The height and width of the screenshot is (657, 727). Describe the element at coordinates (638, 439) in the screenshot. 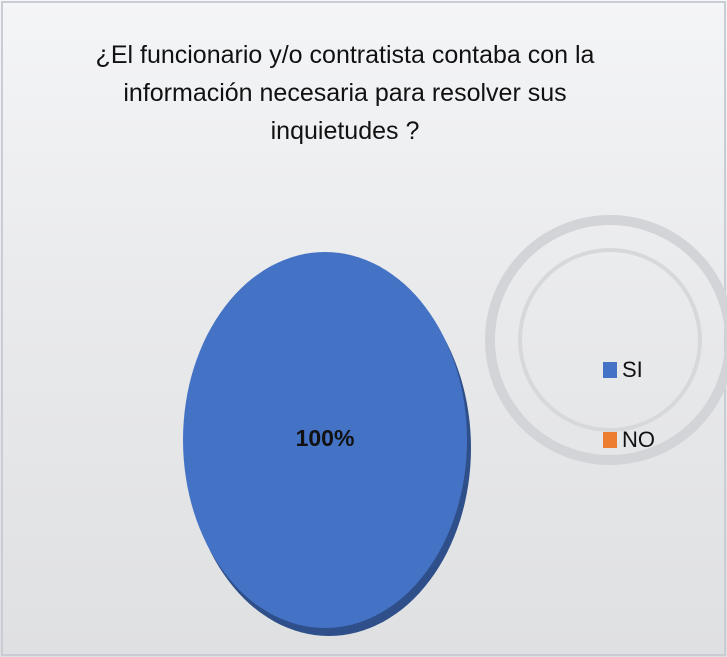

I see `legend-label: NO` at that location.